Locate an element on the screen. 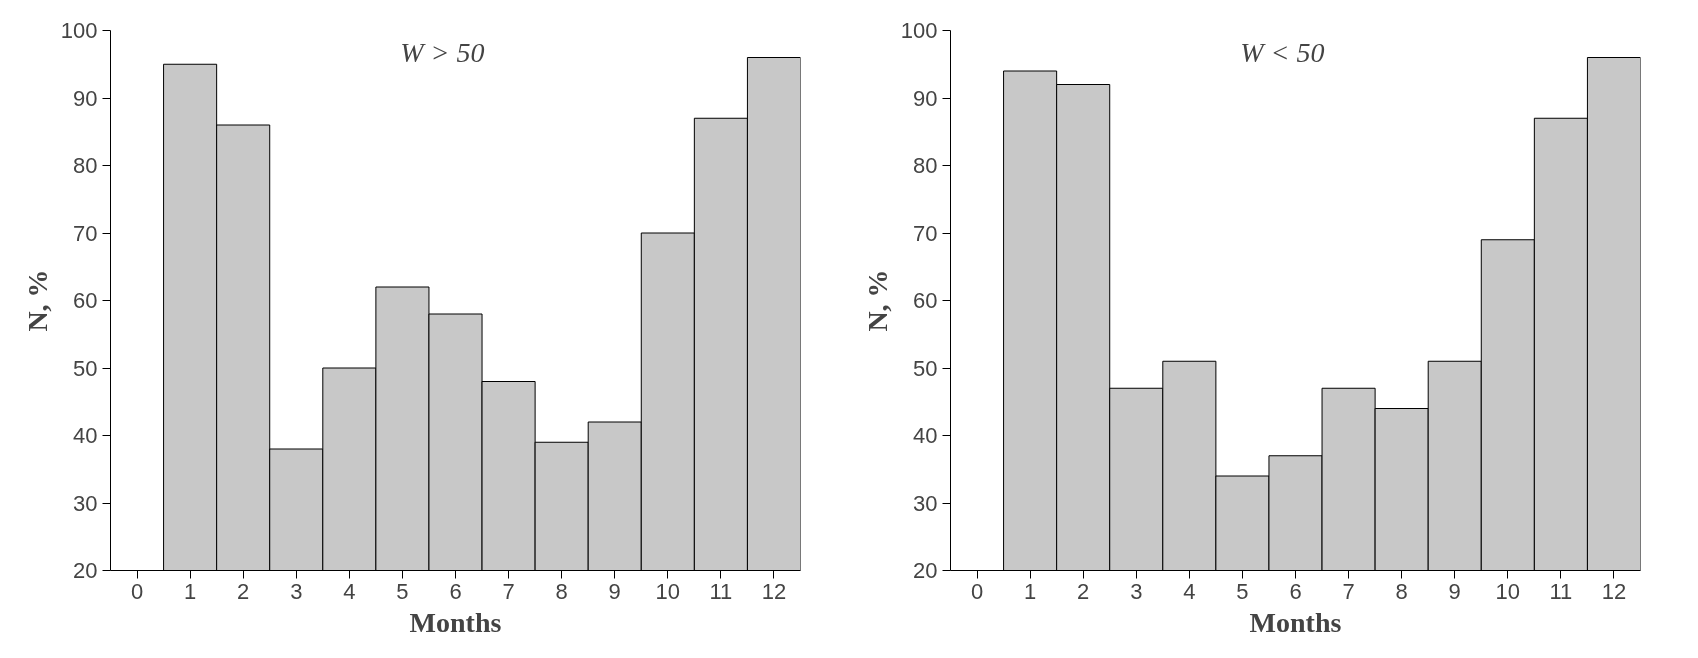  annotation: W > 50 is located at coordinates (442, 53).